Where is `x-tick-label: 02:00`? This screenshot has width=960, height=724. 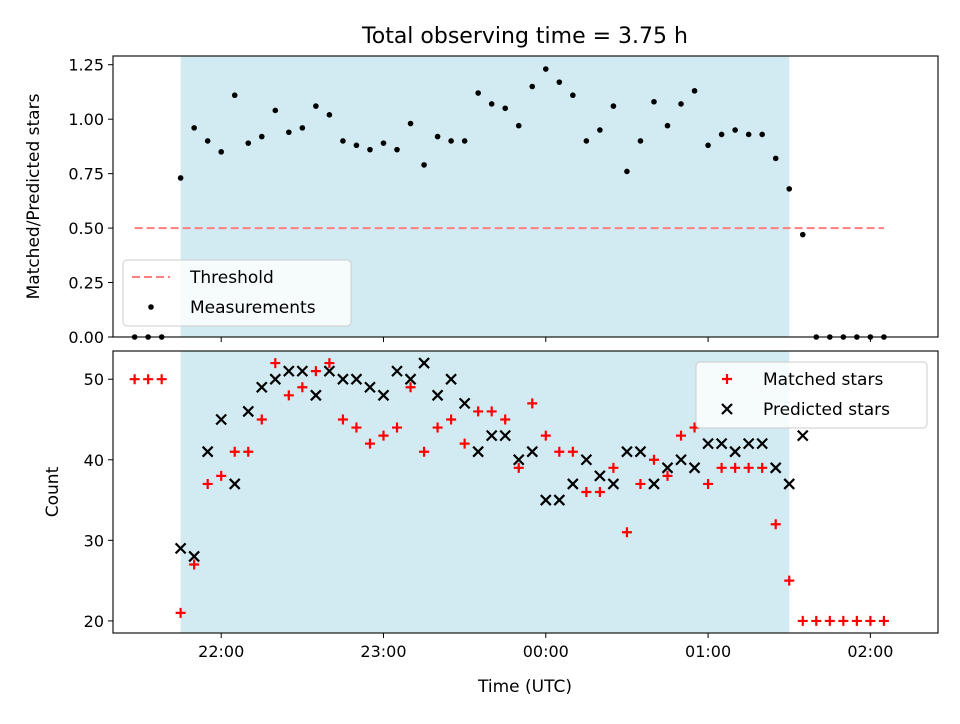 x-tick-label: 02:00 is located at coordinates (870, 651).